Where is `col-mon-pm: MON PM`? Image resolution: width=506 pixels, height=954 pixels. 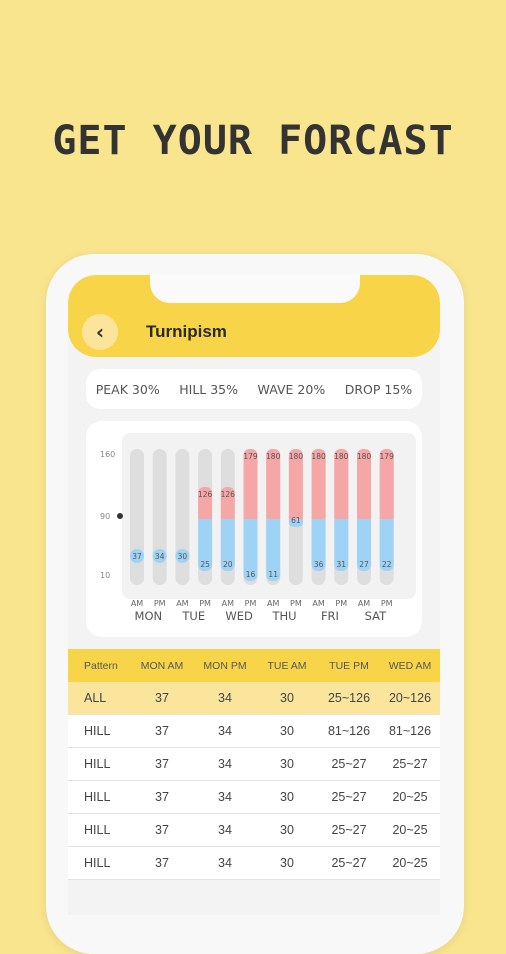 col-mon-pm: MON PM is located at coordinates (225, 665).